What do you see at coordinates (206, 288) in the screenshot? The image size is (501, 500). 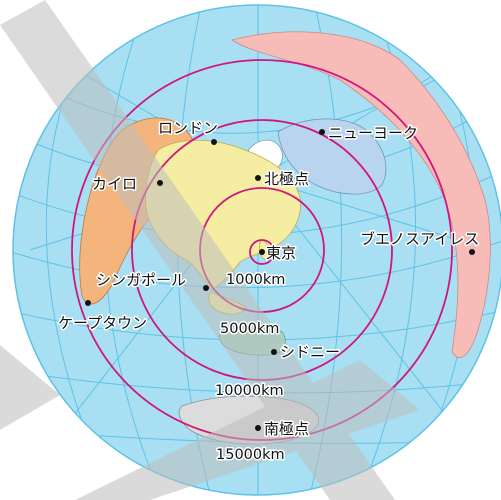 I see `marker-singapore` at bounding box center [206, 288].